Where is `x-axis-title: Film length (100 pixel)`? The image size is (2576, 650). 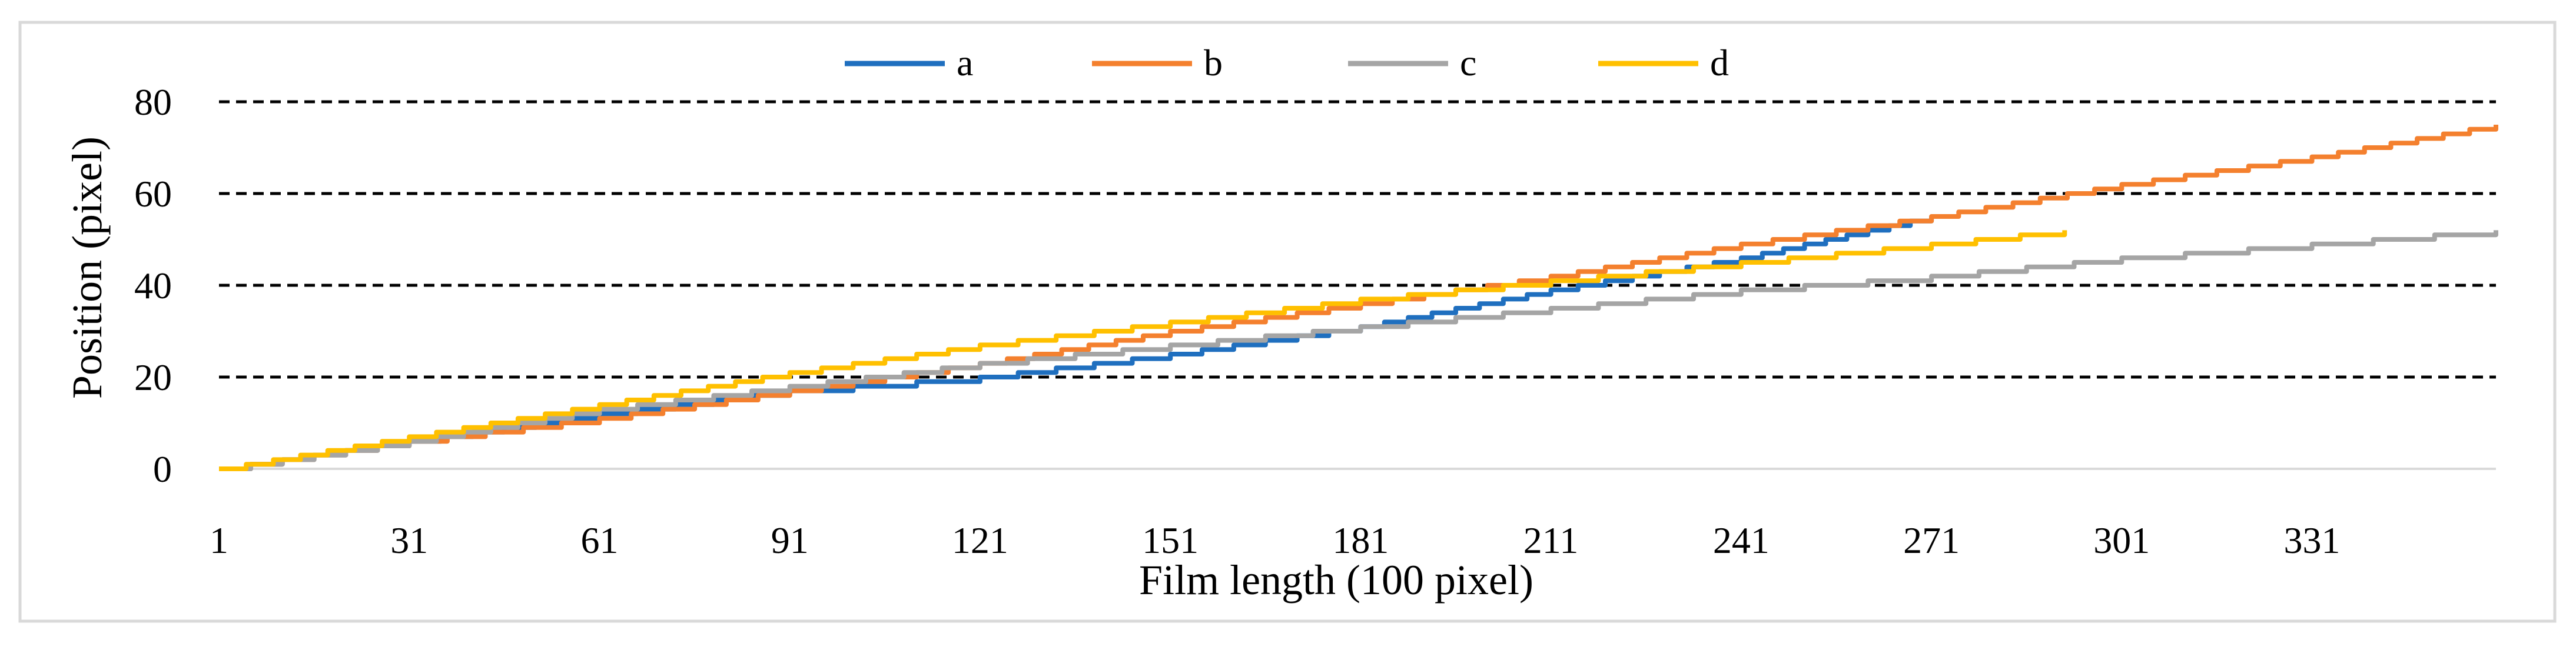 x-axis-title: Film length (100 pixel) is located at coordinates (1336, 580).